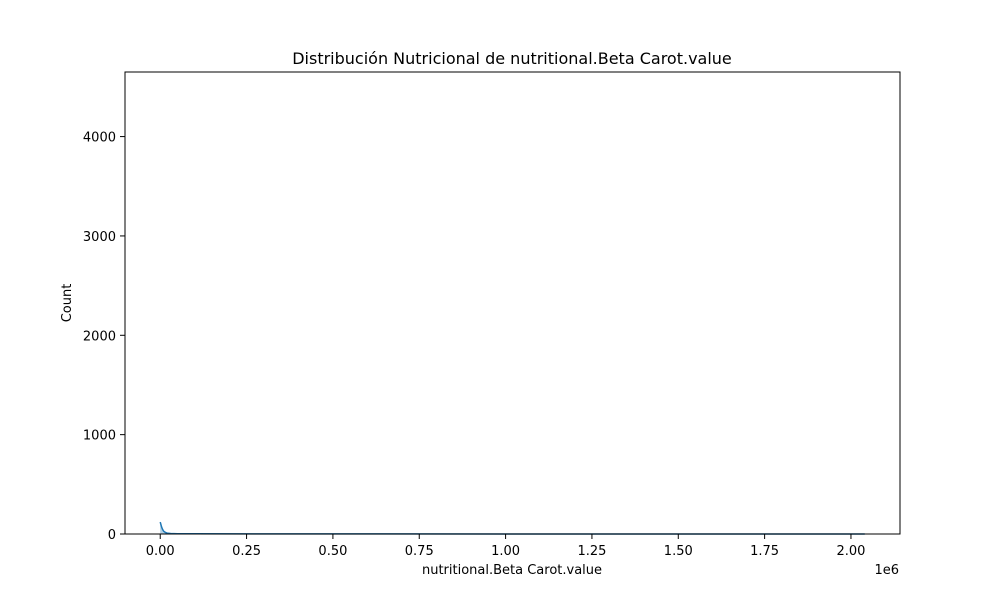 This screenshot has width=1000, height=600. I want to click on x-tick-label: 1.00, so click(505, 551).